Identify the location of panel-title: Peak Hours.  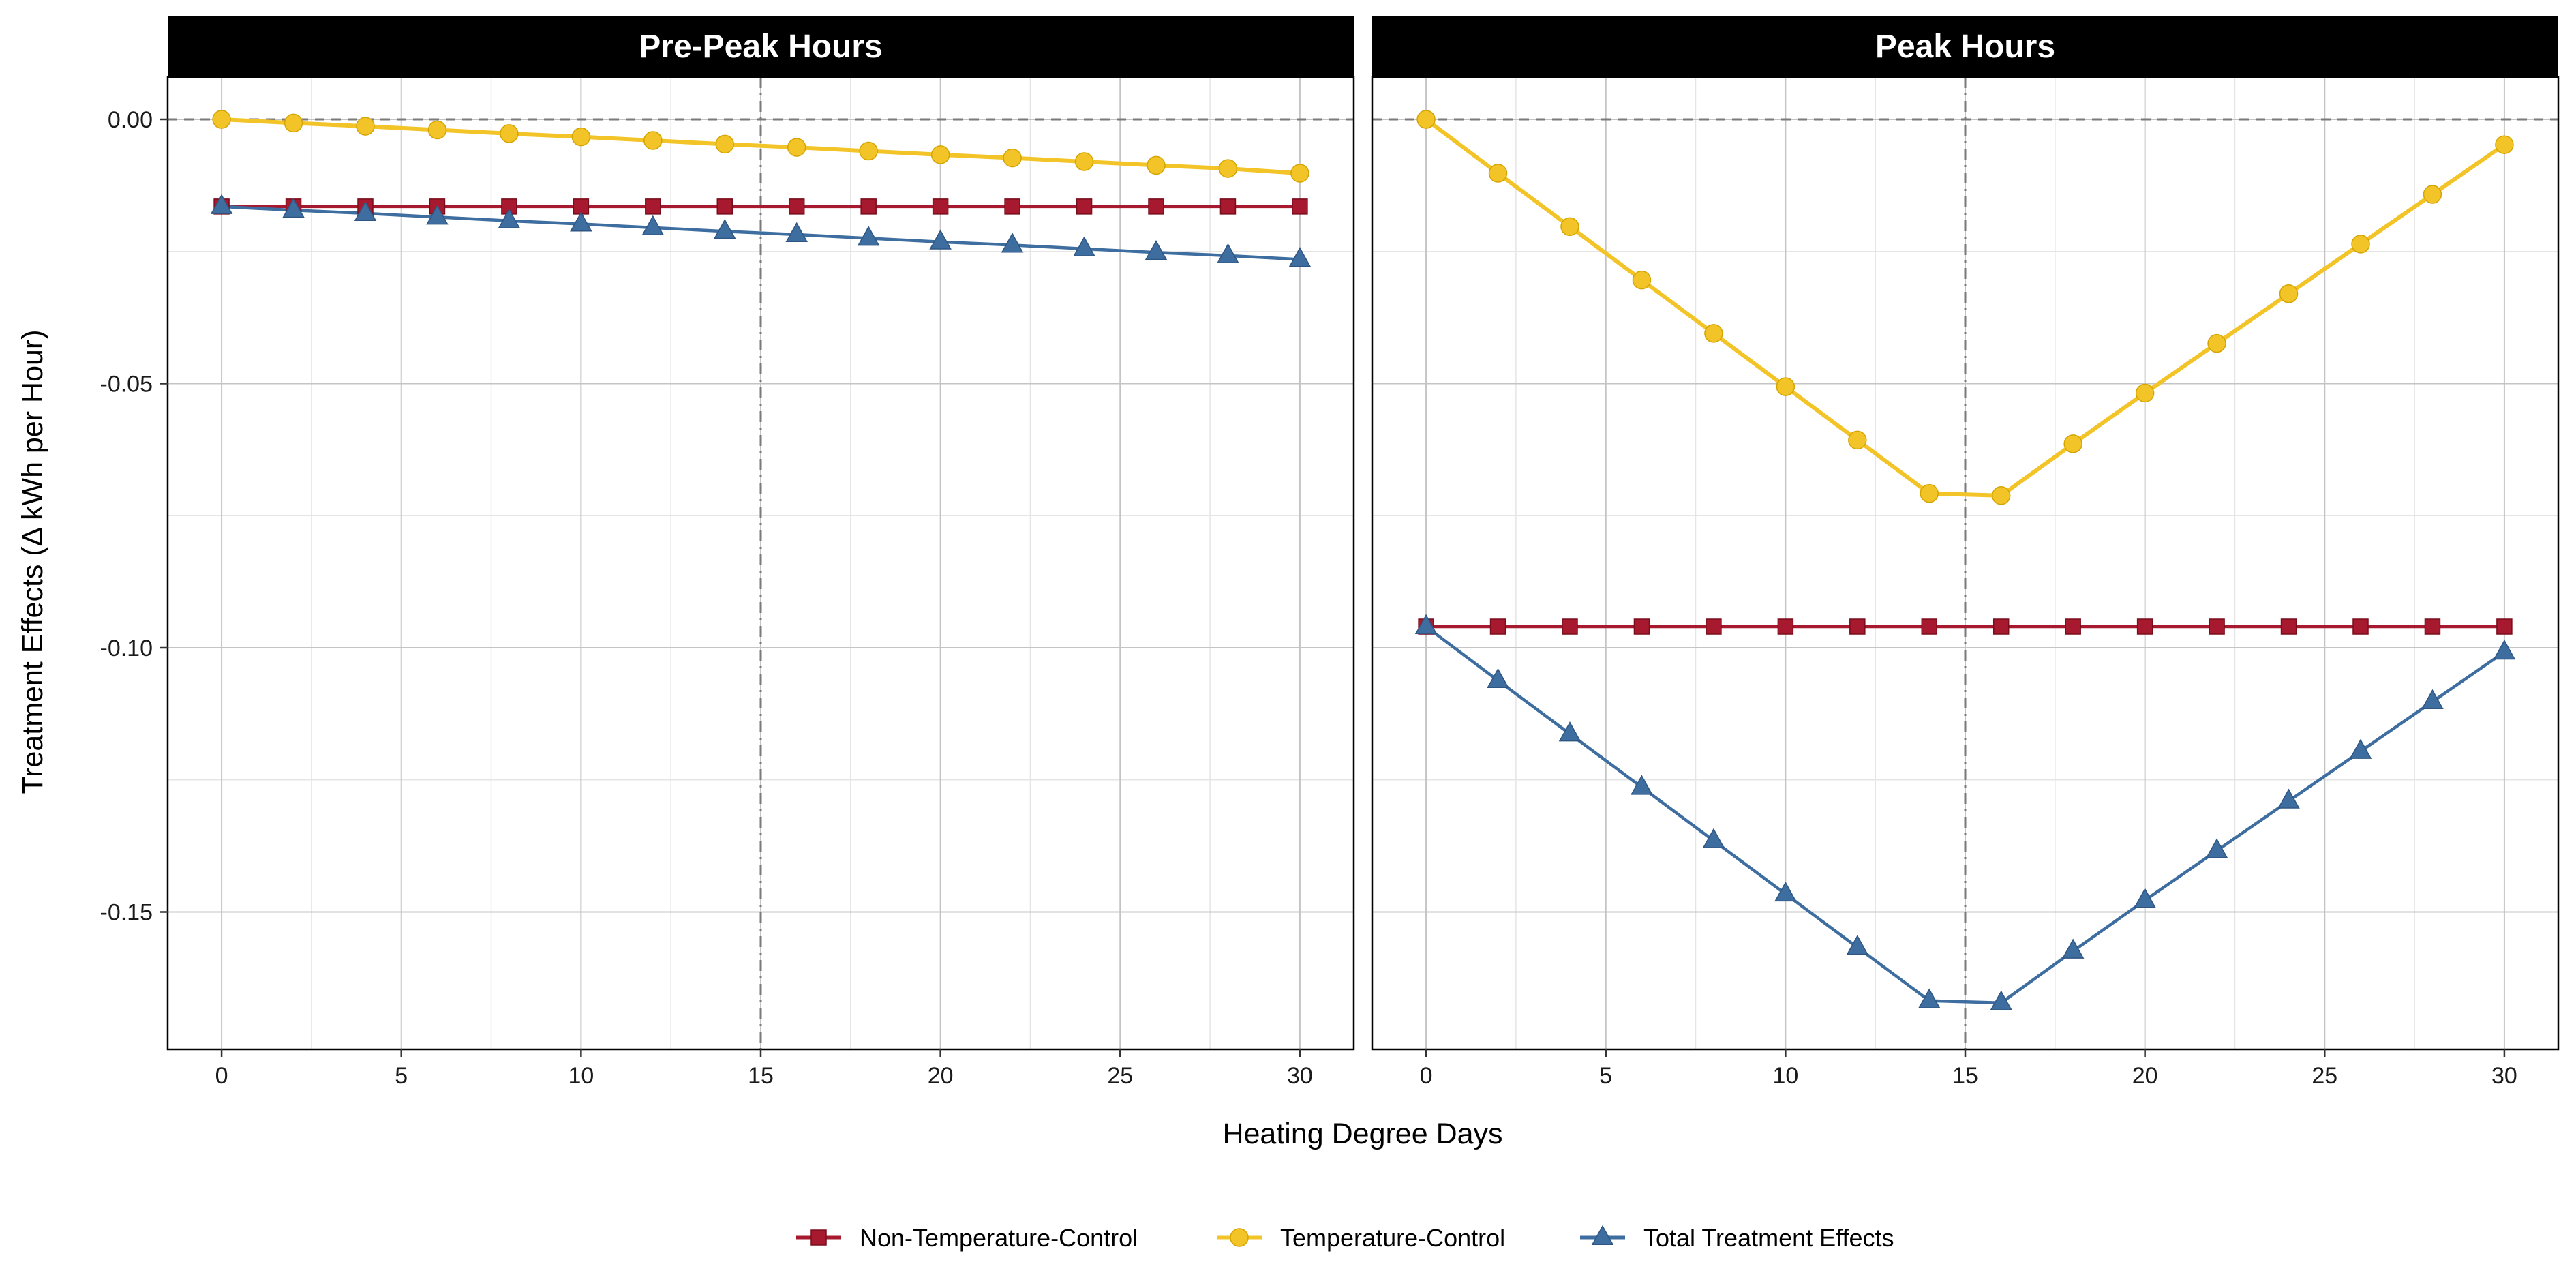
(1965, 47).